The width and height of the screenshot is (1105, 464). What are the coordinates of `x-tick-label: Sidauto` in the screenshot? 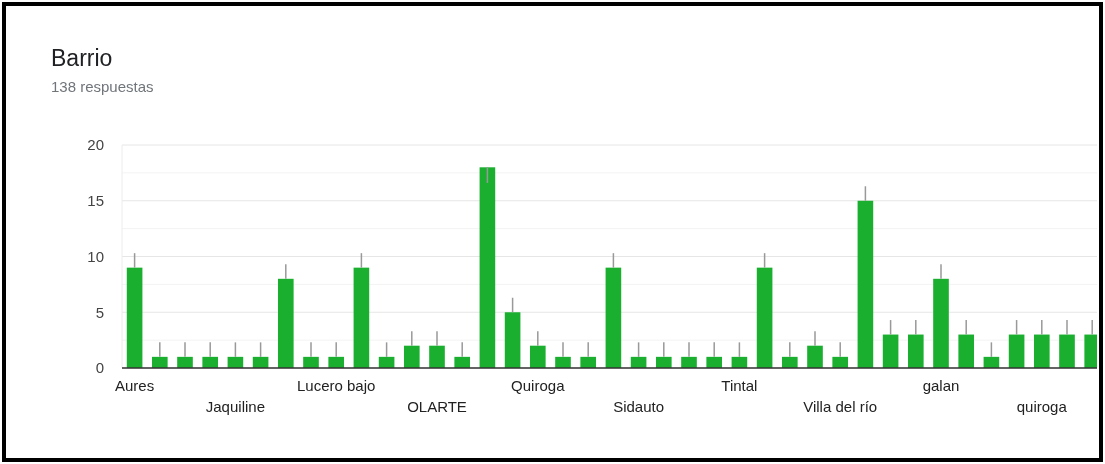 It's located at (639, 406).